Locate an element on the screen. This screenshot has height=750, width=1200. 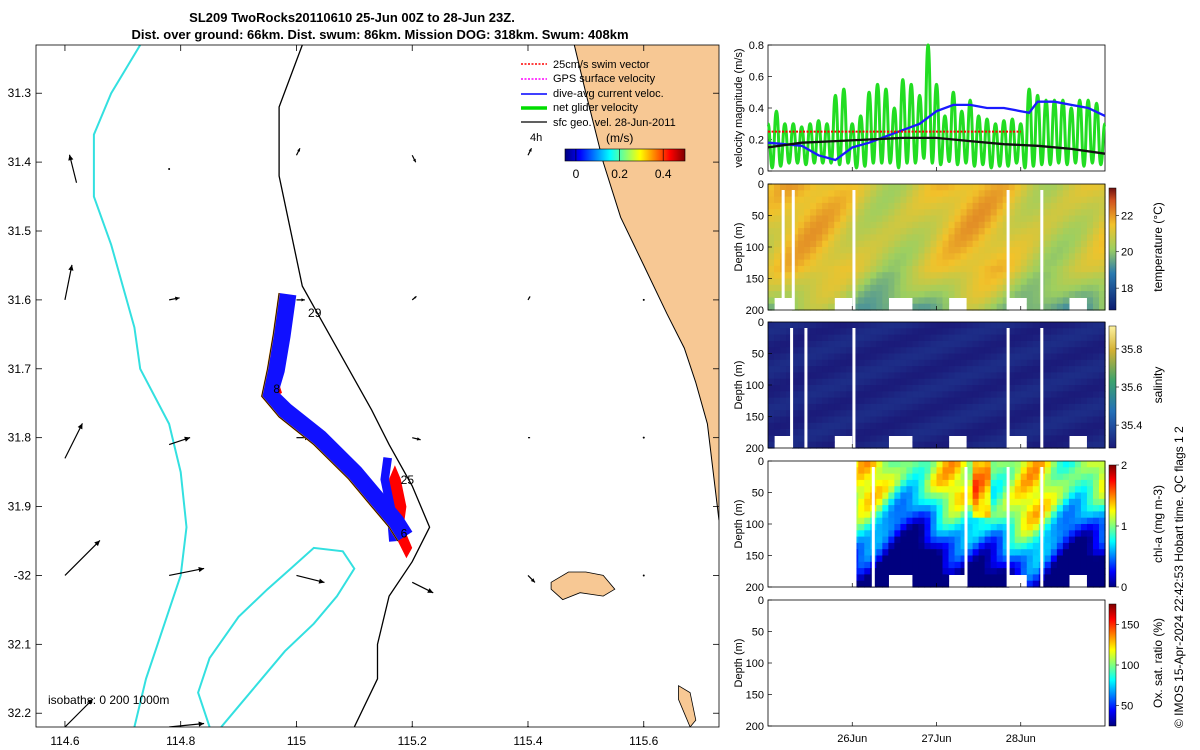
geo-arrow-head is located at coordinates (201, 724).